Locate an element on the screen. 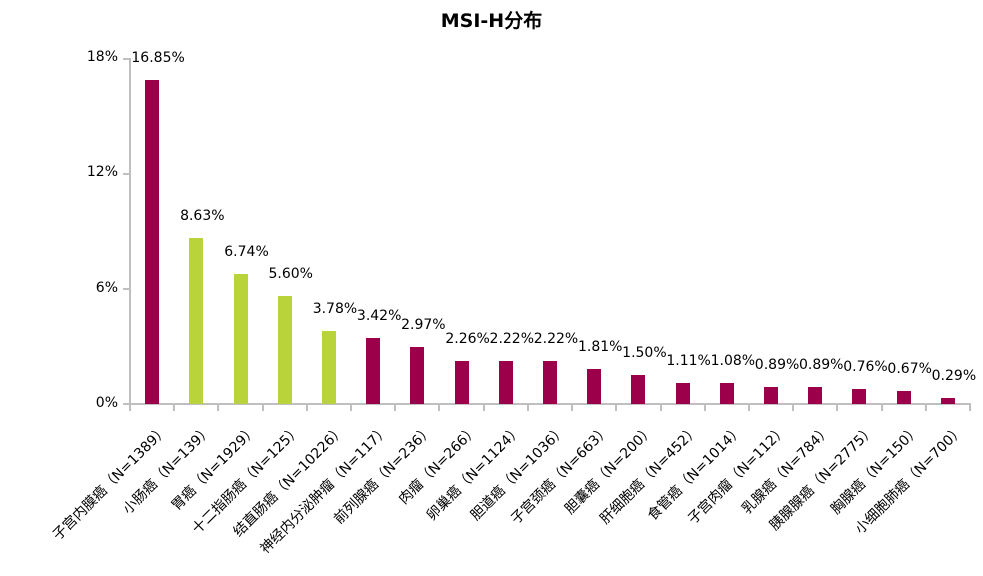  y-tick-label: 12% is located at coordinates (102, 172).